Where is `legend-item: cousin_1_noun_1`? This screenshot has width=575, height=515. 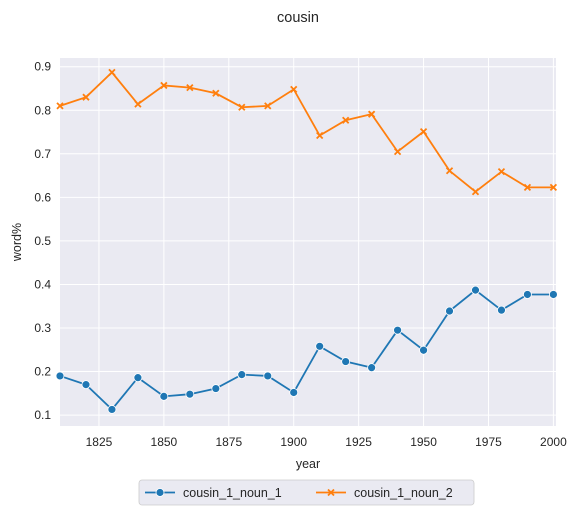
legend-item: cousin_1_noun_1 is located at coordinates (213, 493).